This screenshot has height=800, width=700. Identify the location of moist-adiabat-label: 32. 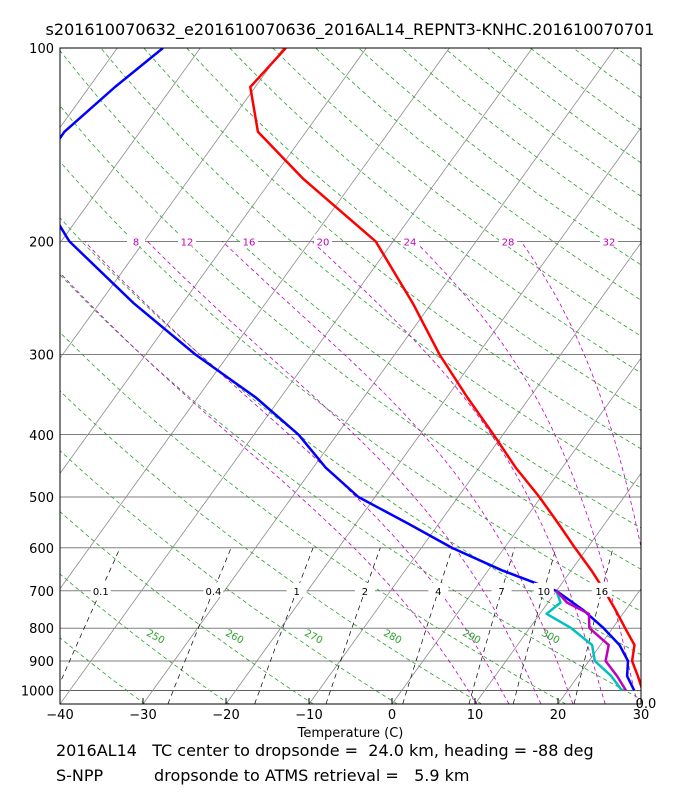
(609, 242).